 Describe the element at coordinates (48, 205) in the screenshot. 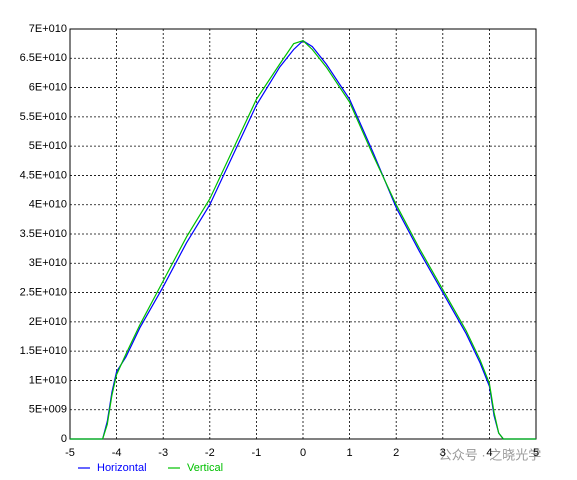

I see `y-tick-label: 4E+010` at that location.